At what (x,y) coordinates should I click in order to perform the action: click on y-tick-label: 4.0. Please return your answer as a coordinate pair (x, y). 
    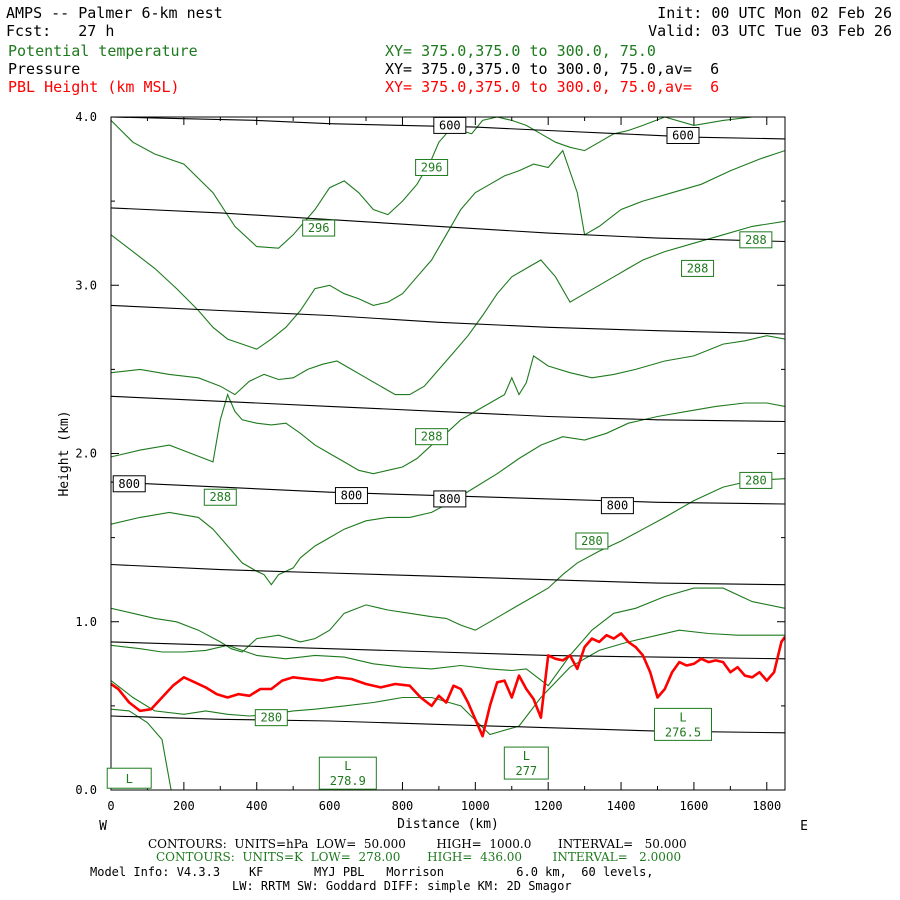
    Looking at the image, I should click on (86, 117).